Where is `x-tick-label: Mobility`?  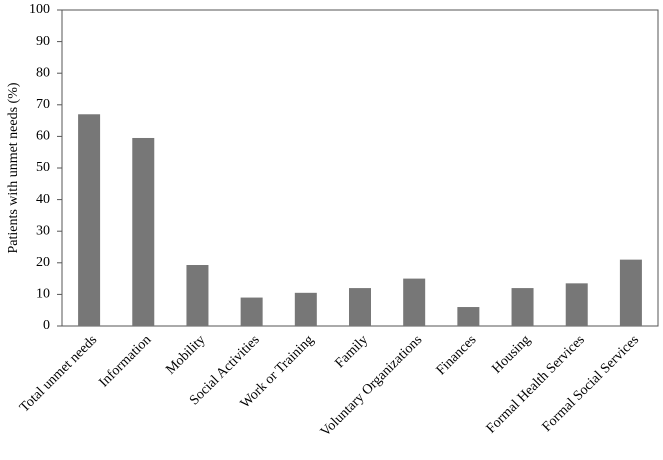
x-tick-label: Mobility is located at coordinates (185, 354).